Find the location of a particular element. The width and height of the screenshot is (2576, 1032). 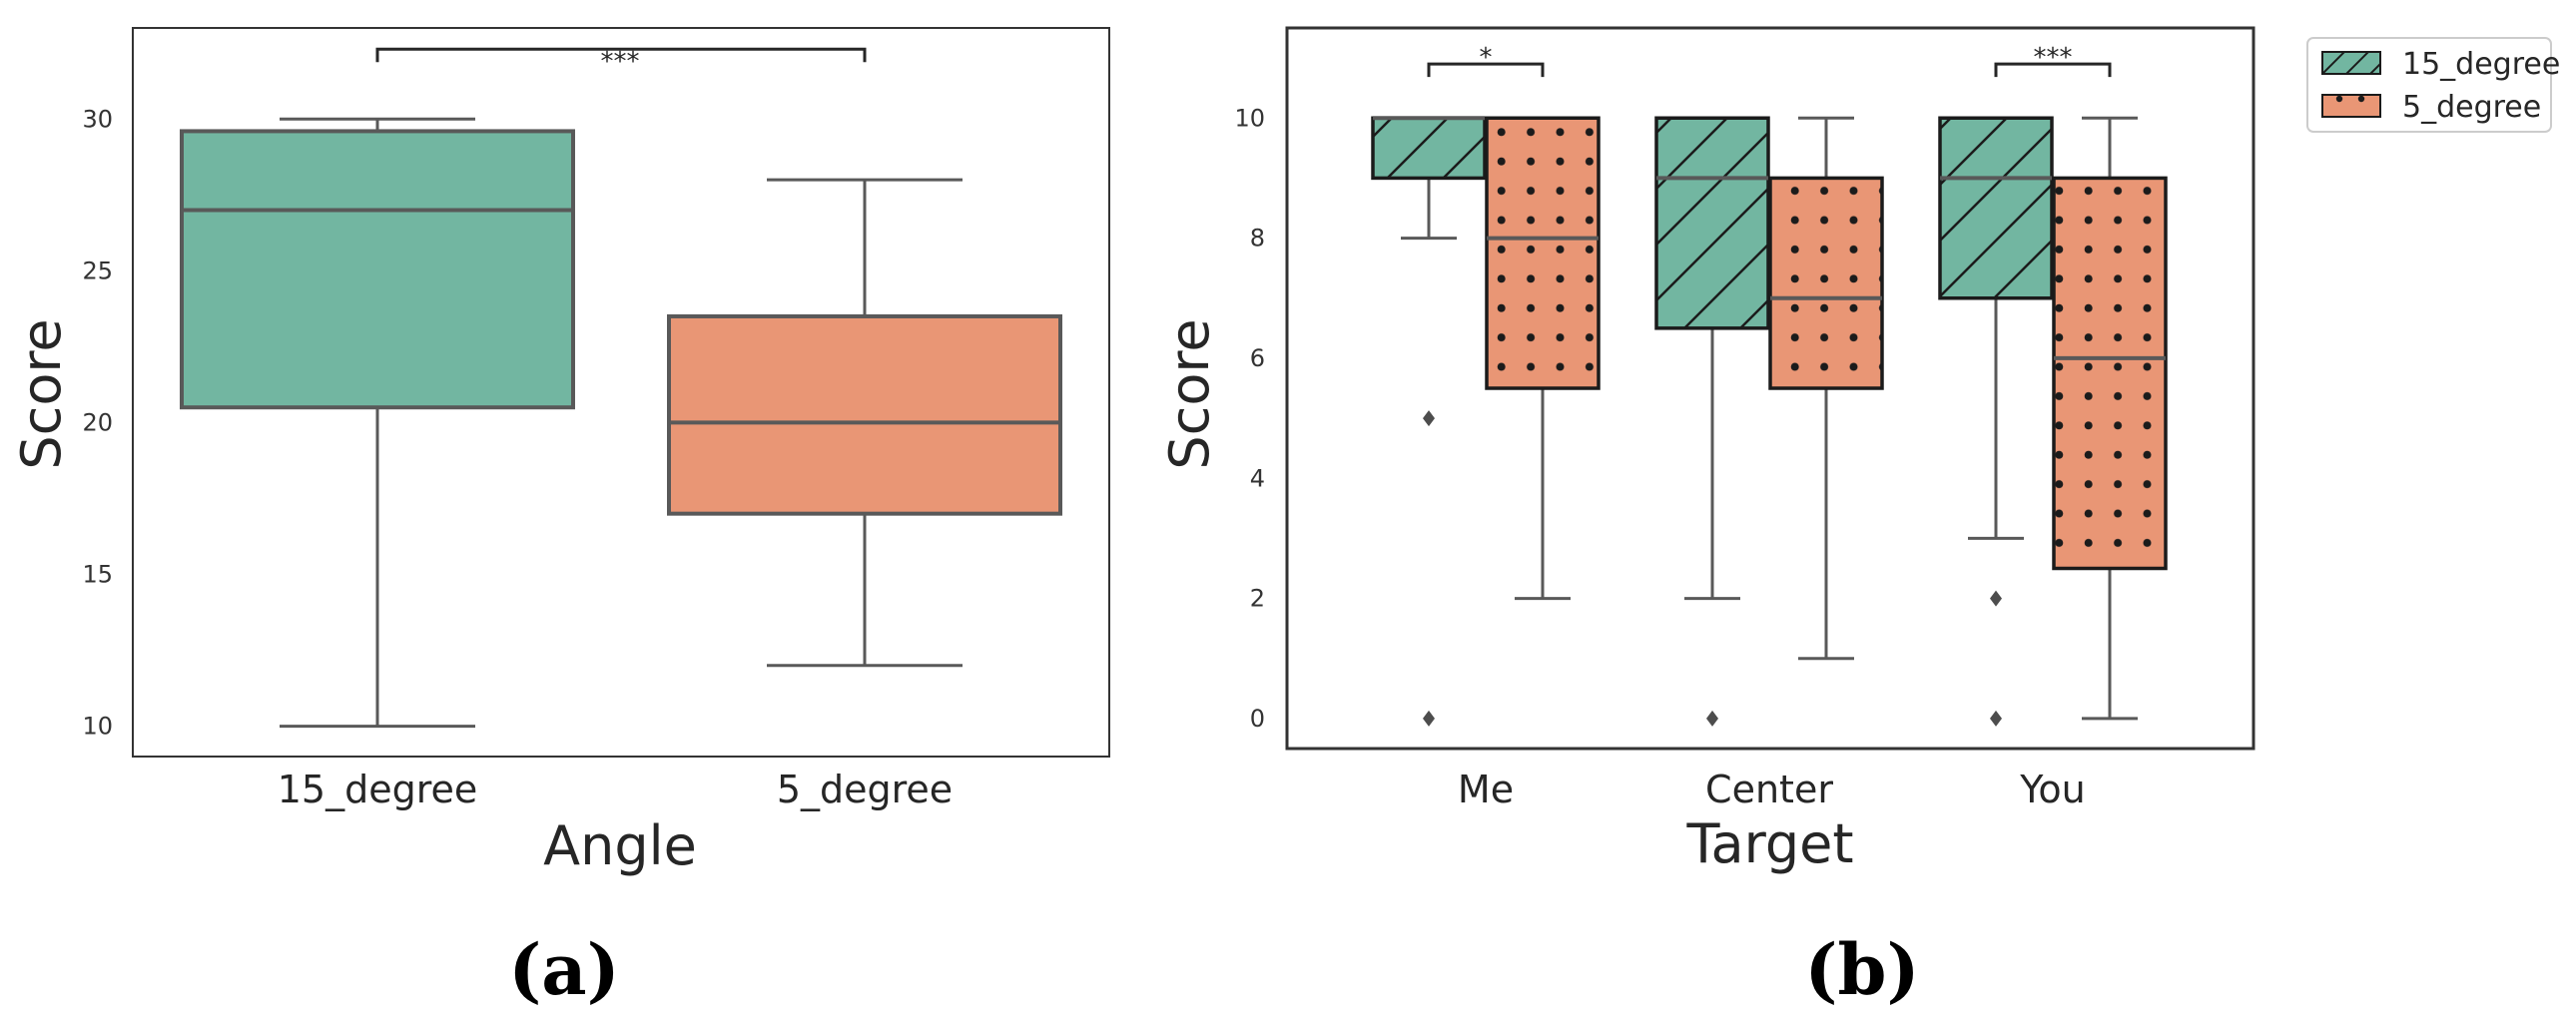

panel-label-b: (b) is located at coordinates (1861, 969).